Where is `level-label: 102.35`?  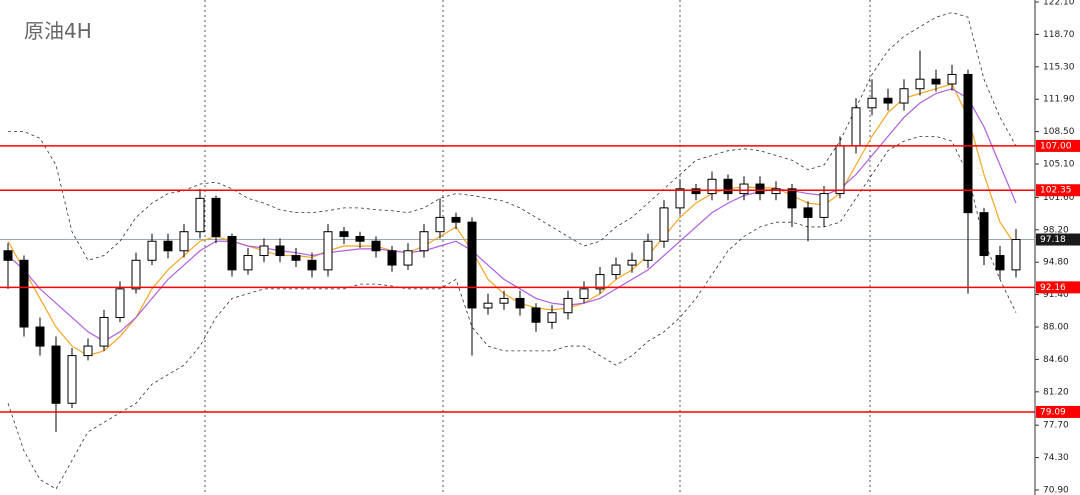
level-label: 102.35 is located at coordinates (1056, 191).